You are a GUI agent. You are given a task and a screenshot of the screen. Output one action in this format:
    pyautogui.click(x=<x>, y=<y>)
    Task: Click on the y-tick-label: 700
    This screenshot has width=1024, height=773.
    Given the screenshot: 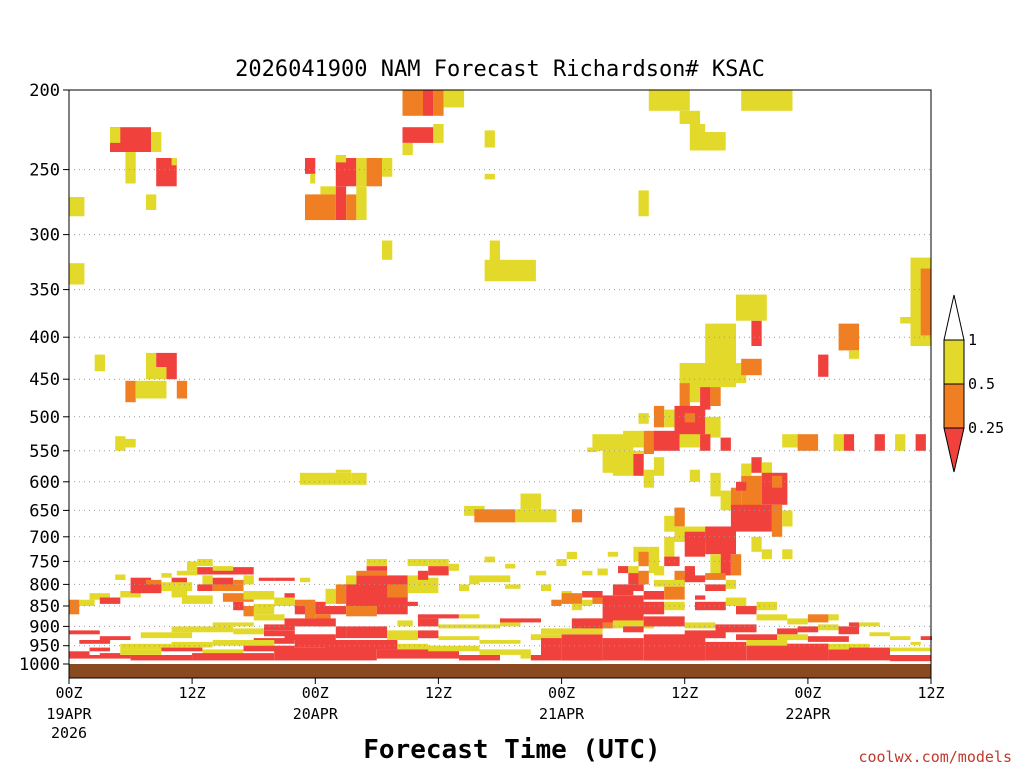 What is the action you would take?
    pyautogui.click(x=44, y=538)
    